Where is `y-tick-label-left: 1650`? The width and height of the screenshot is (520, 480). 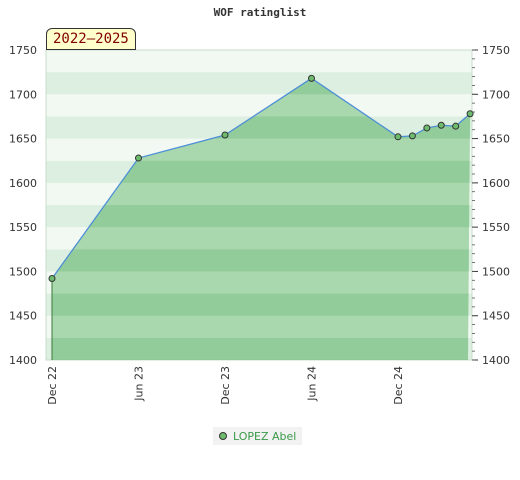 y-tick-label-left: 1650 is located at coordinates (23, 139).